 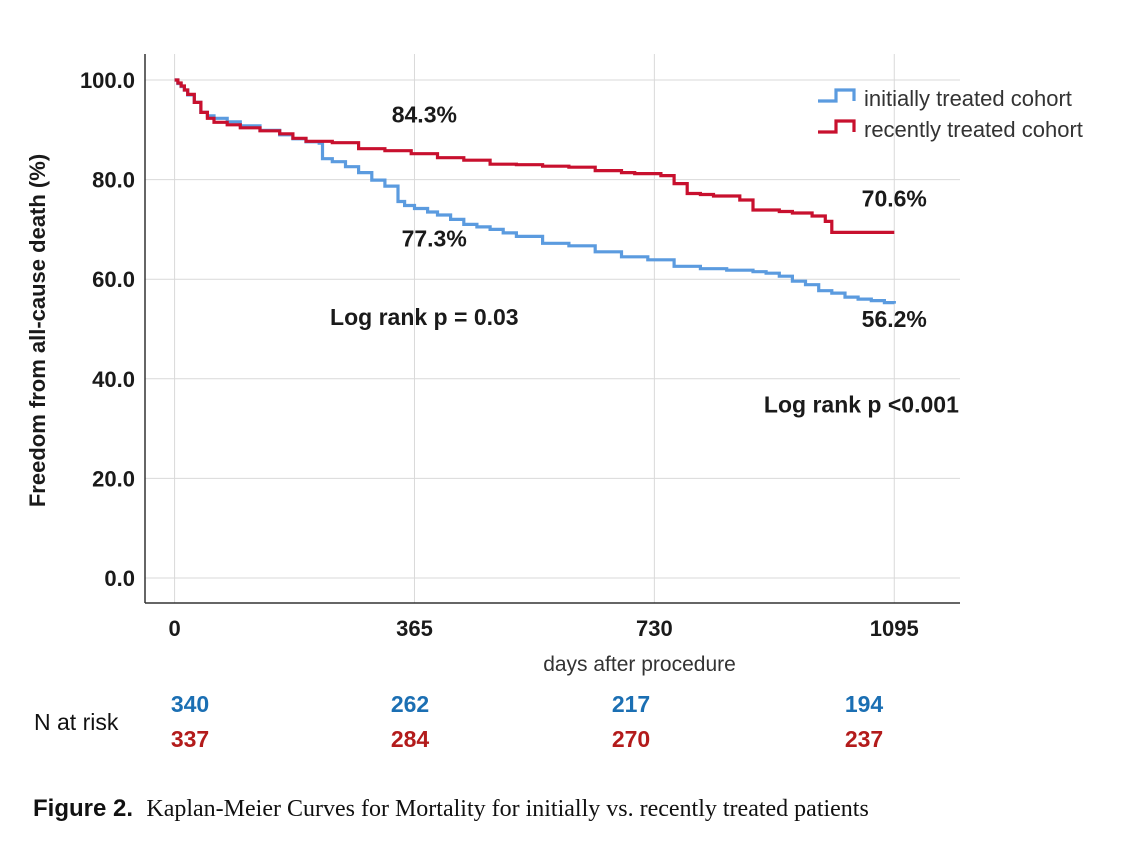 I want to click on risk-value-recently: 337, so click(x=190, y=739).